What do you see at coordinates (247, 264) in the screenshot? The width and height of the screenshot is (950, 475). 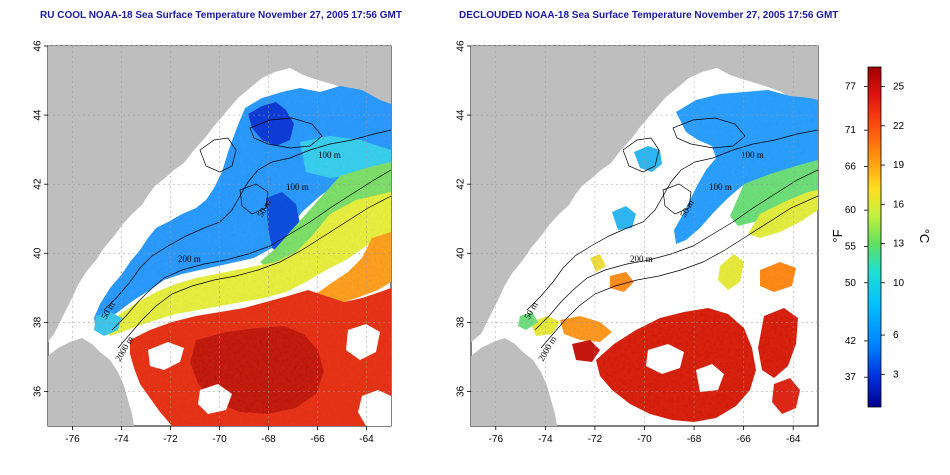 I see `left-sst-yellow` at bounding box center [247, 264].